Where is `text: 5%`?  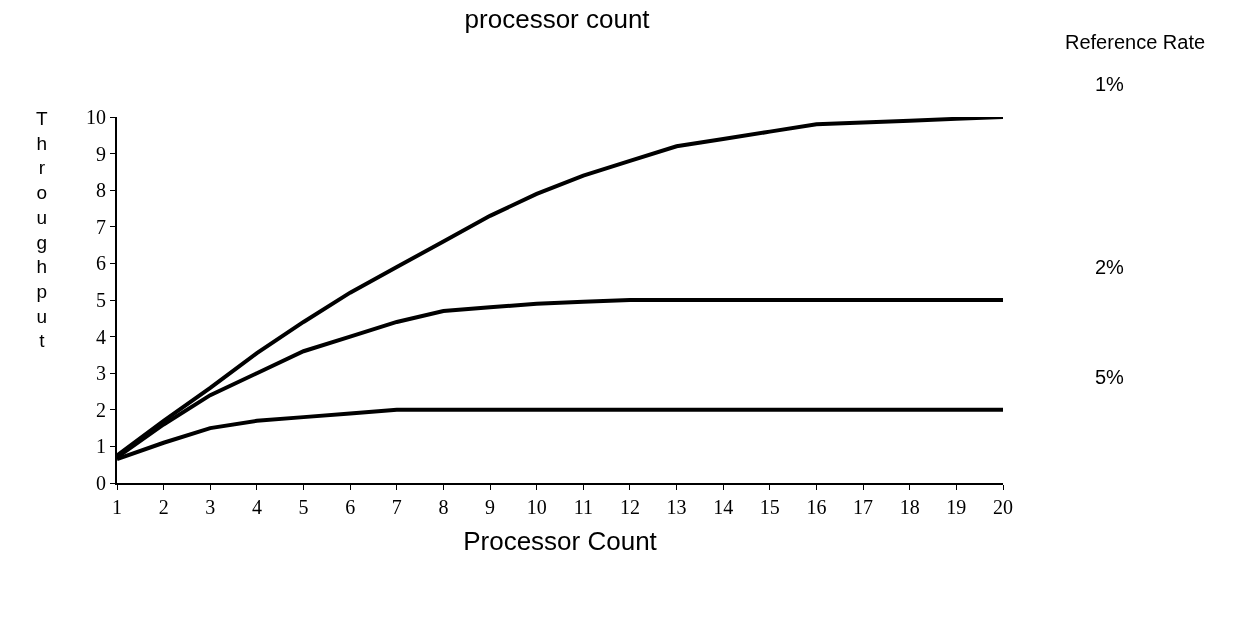
text: 5% is located at coordinates (1110, 377).